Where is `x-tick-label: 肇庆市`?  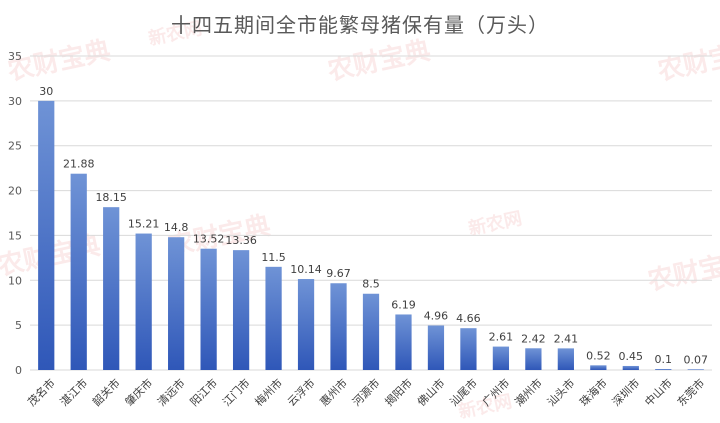
x-tick-label: 肇庆市 is located at coordinates (138, 392).